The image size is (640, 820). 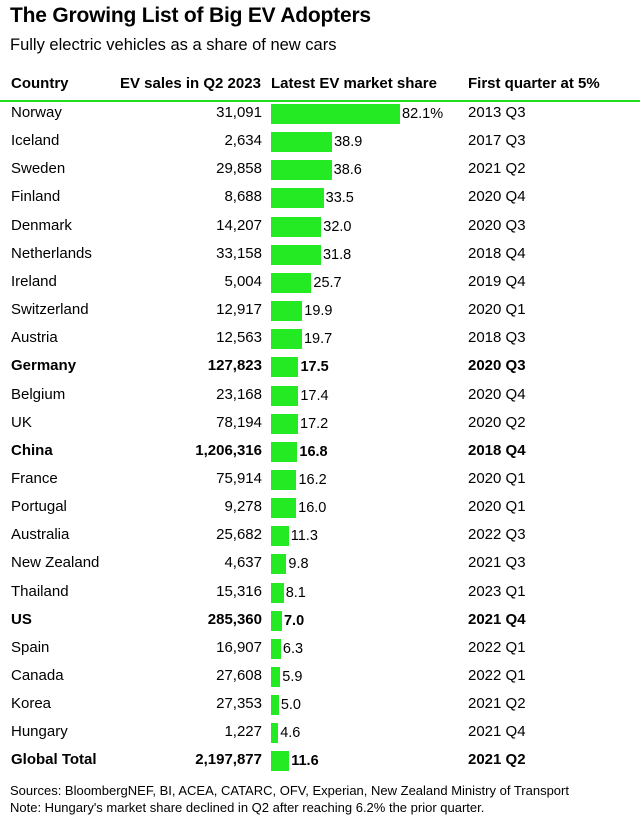 What do you see at coordinates (31, 704) in the screenshot?
I see `country-name: Korea` at bounding box center [31, 704].